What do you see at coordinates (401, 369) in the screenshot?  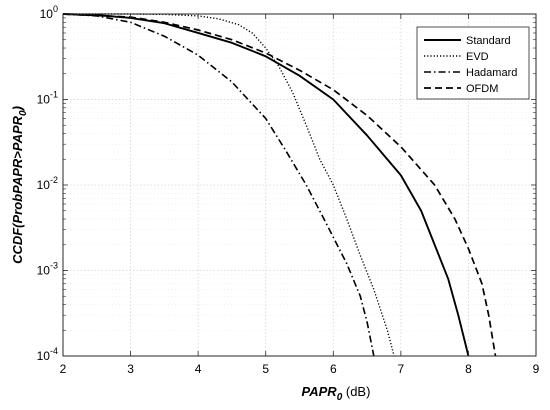 I see `x-tick-label: 7` at bounding box center [401, 369].